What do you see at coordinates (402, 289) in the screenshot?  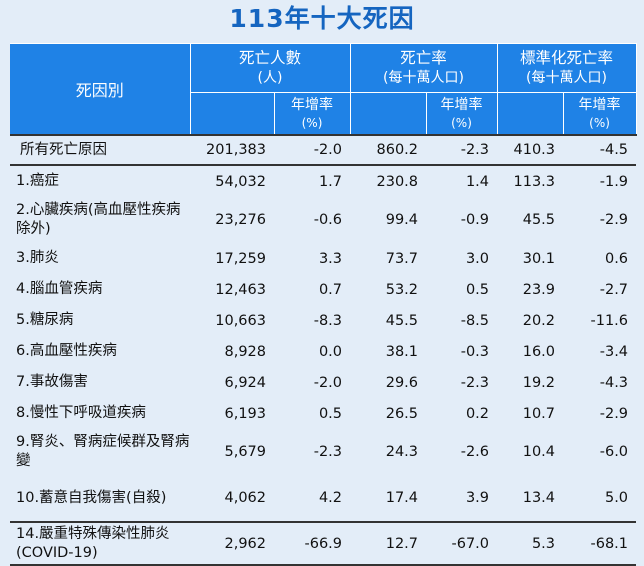 I see `rate-cell: 53.2` at bounding box center [402, 289].